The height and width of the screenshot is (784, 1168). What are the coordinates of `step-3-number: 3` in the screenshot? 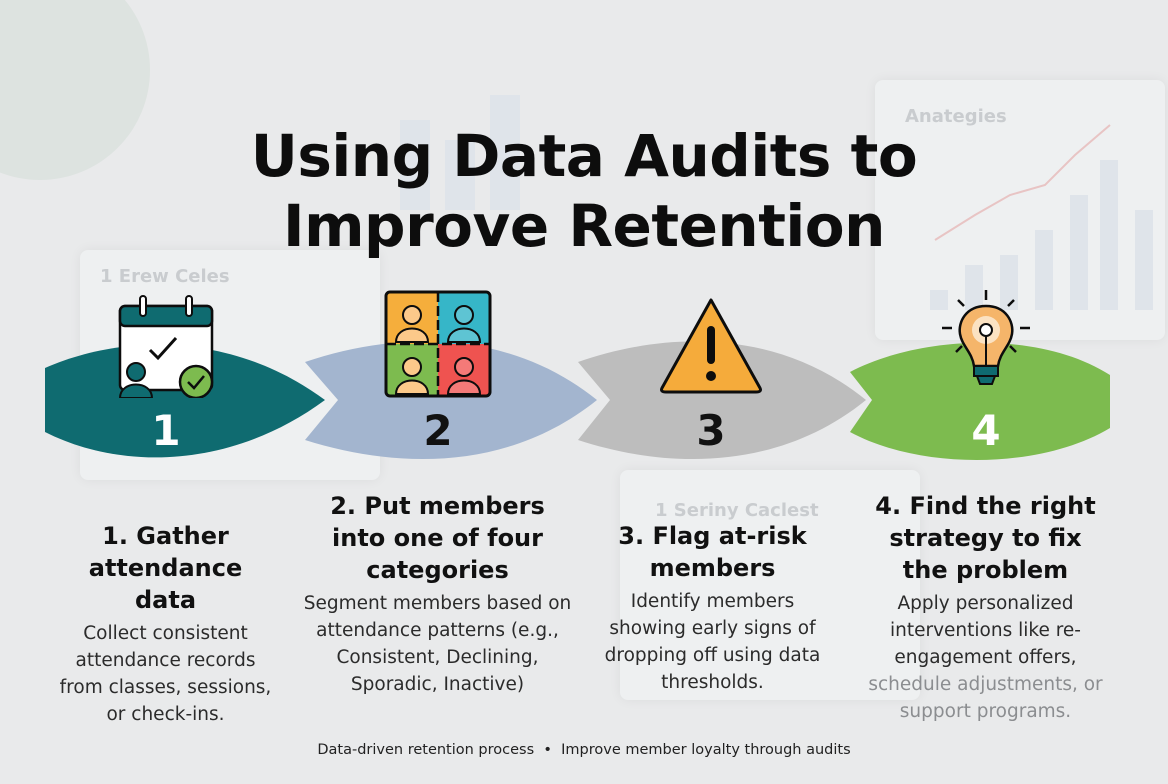 It's located at (711, 430).